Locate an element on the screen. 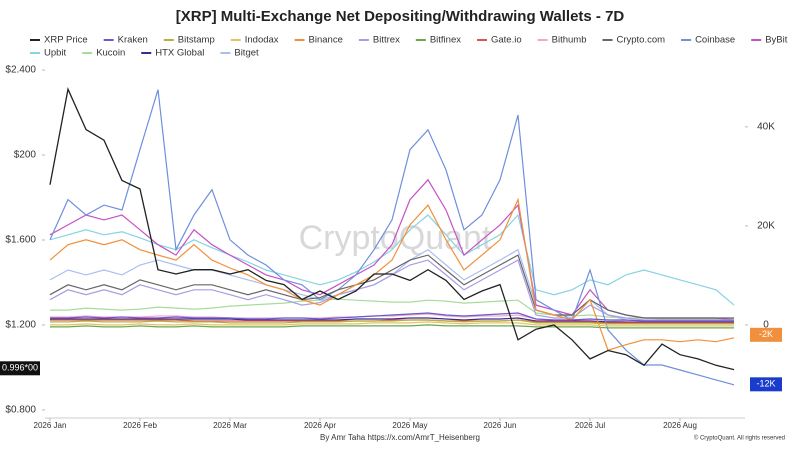  legend-label: Bitget is located at coordinates (246, 53).